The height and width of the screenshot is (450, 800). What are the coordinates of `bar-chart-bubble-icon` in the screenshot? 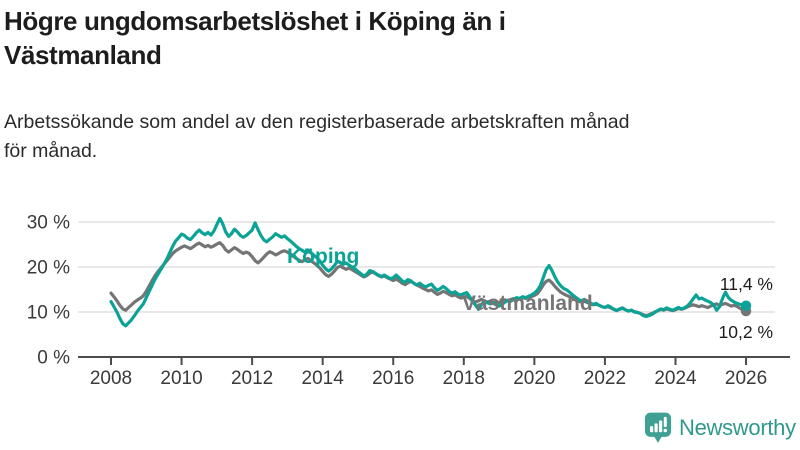 It's located at (658, 427).